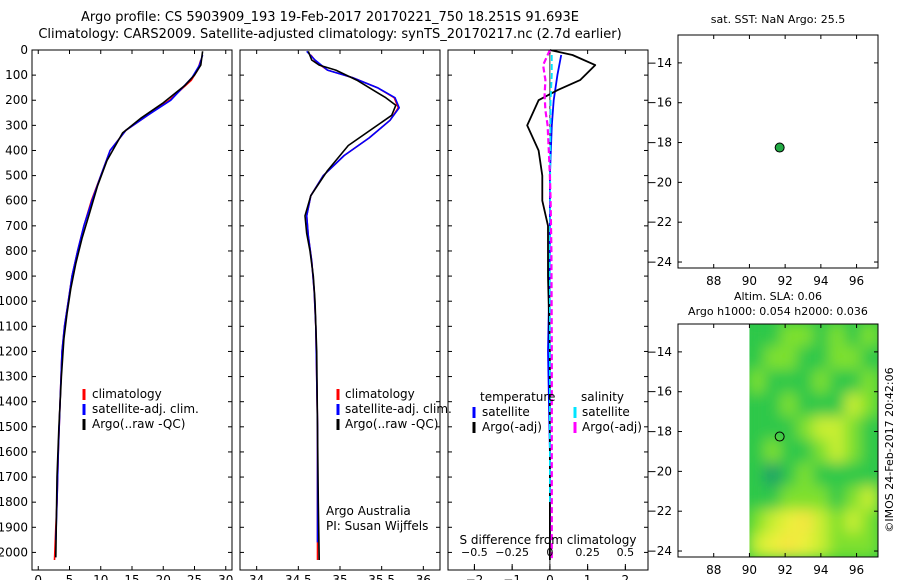 Image resolution: width=900 pixels, height=580 pixels. What do you see at coordinates (14, 326) in the screenshot?
I see `temperature-ytick-label: 1100` at bounding box center [14, 326].